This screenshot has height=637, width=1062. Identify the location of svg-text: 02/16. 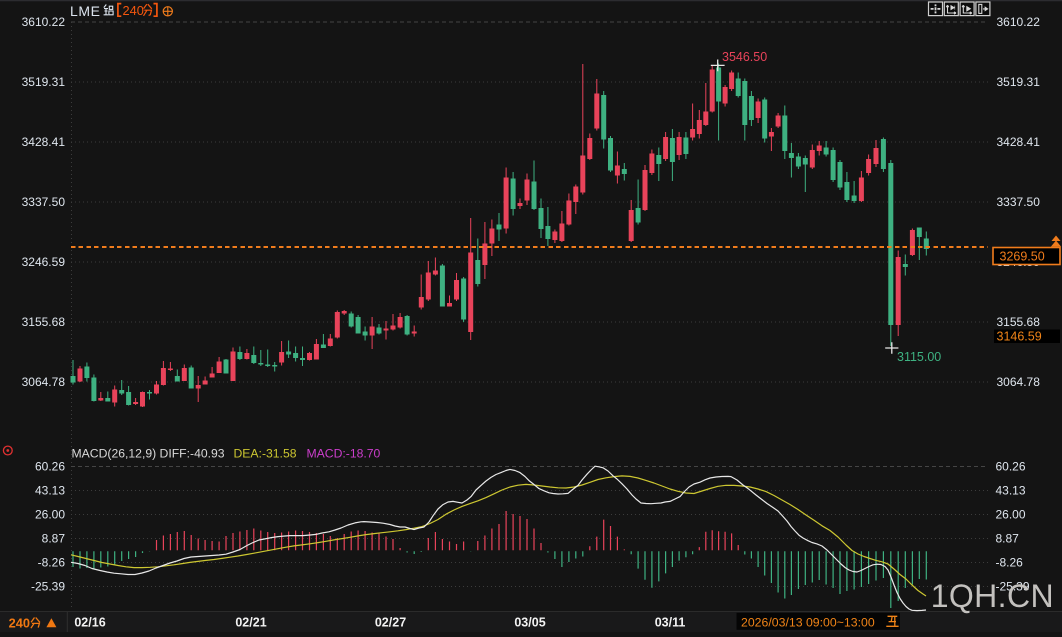
(89, 623).